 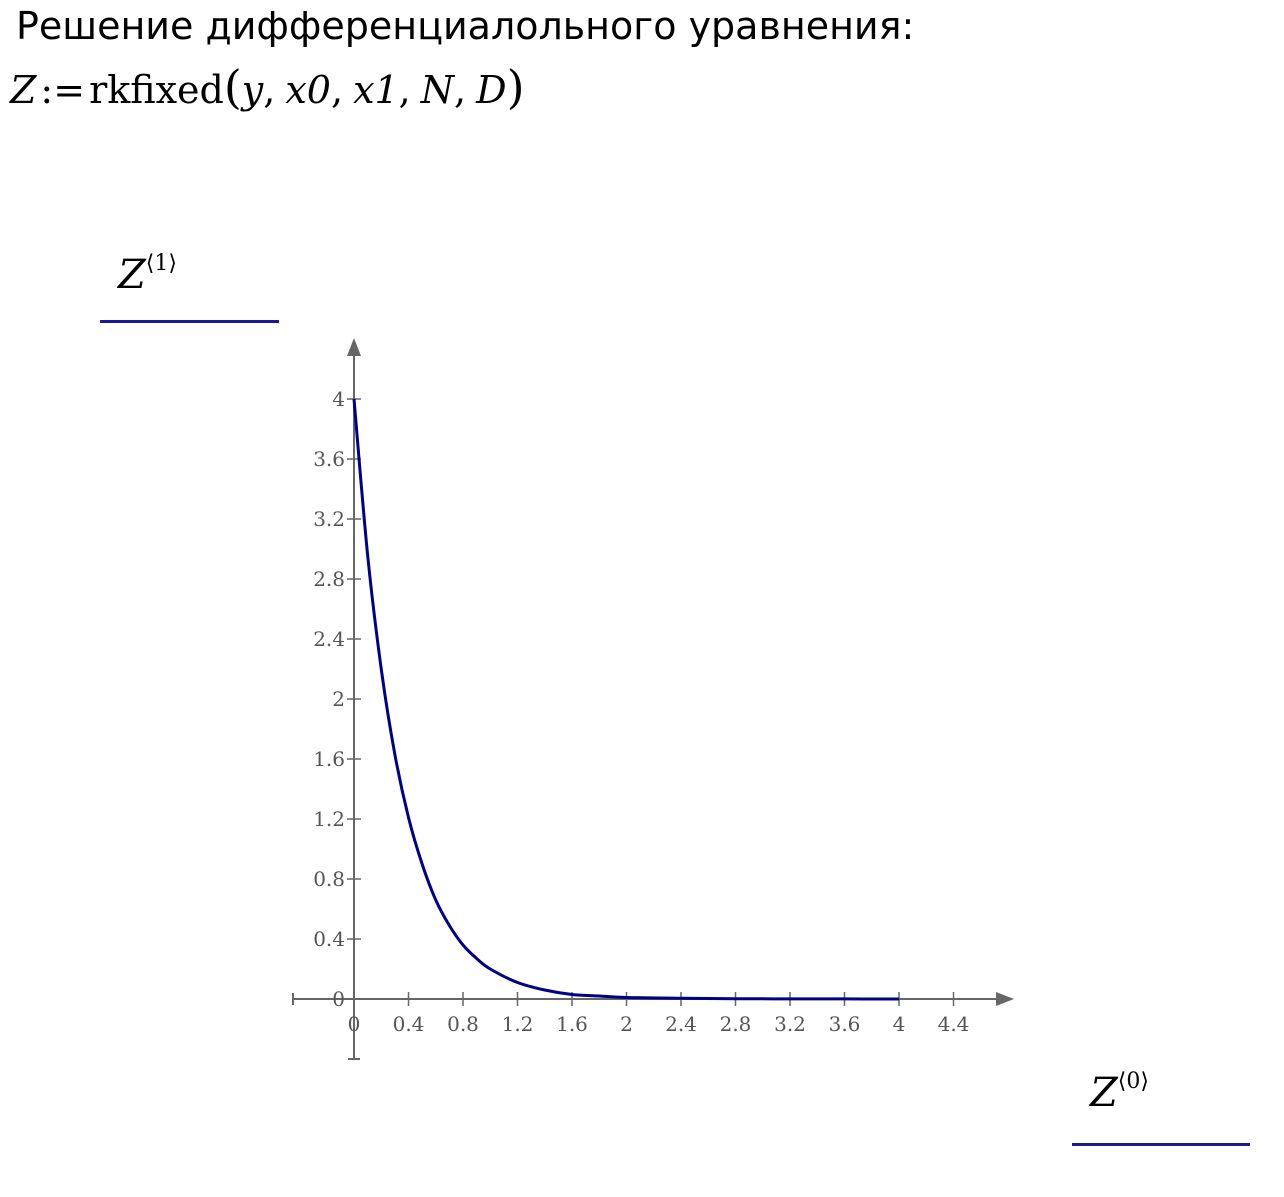 I want to click on y-tick-label: 0, so click(x=338, y=999).